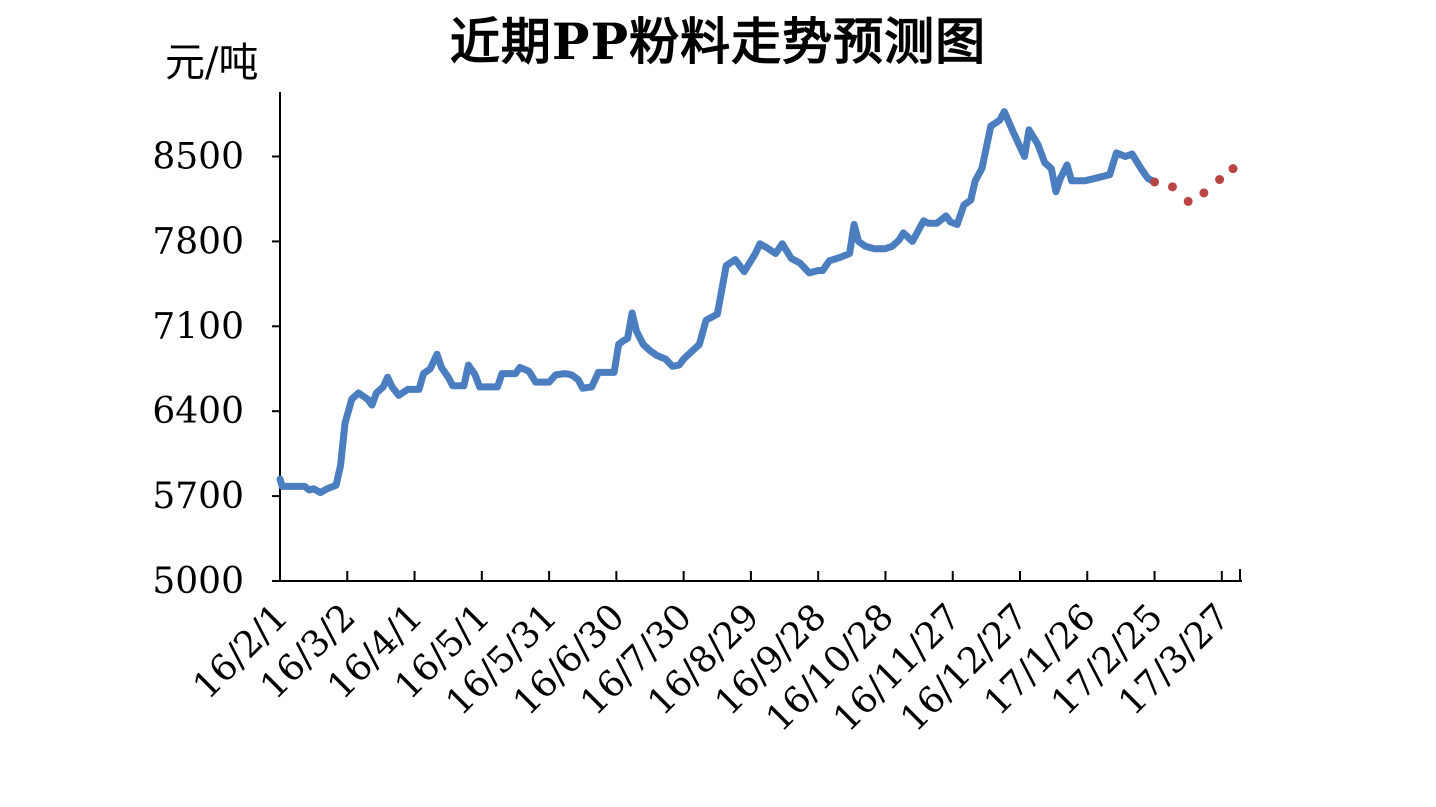 This screenshot has height=807, width=1436. What do you see at coordinates (198, 157) in the screenshot?
I see `y-tick-label: 8500` at bounding box center [198, 157].